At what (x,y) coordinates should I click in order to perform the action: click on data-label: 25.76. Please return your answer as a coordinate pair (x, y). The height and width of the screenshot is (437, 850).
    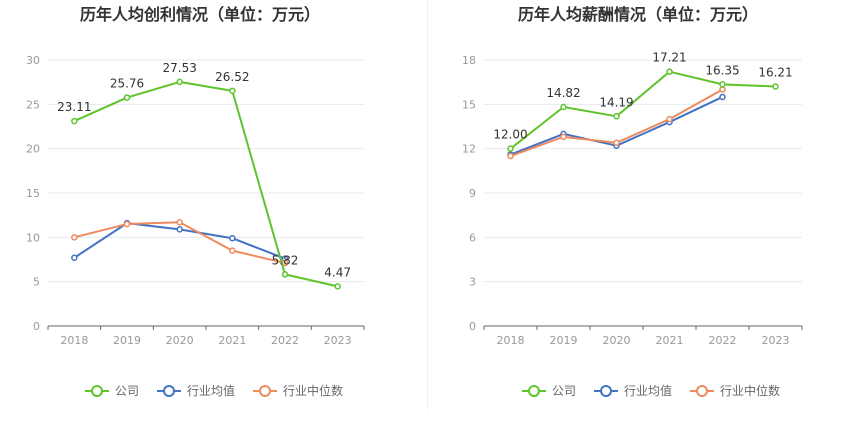
    Looking at the image, I should click on (127, 84).